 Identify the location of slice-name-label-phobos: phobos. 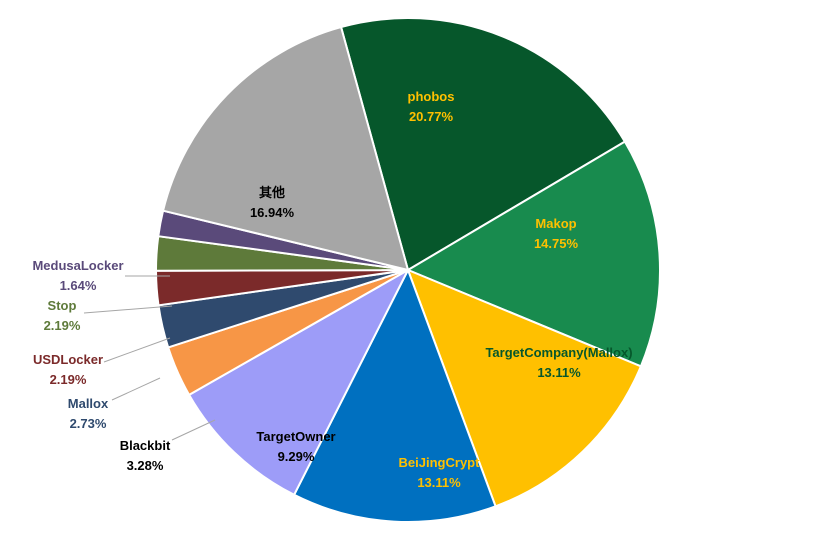
(431, 96).